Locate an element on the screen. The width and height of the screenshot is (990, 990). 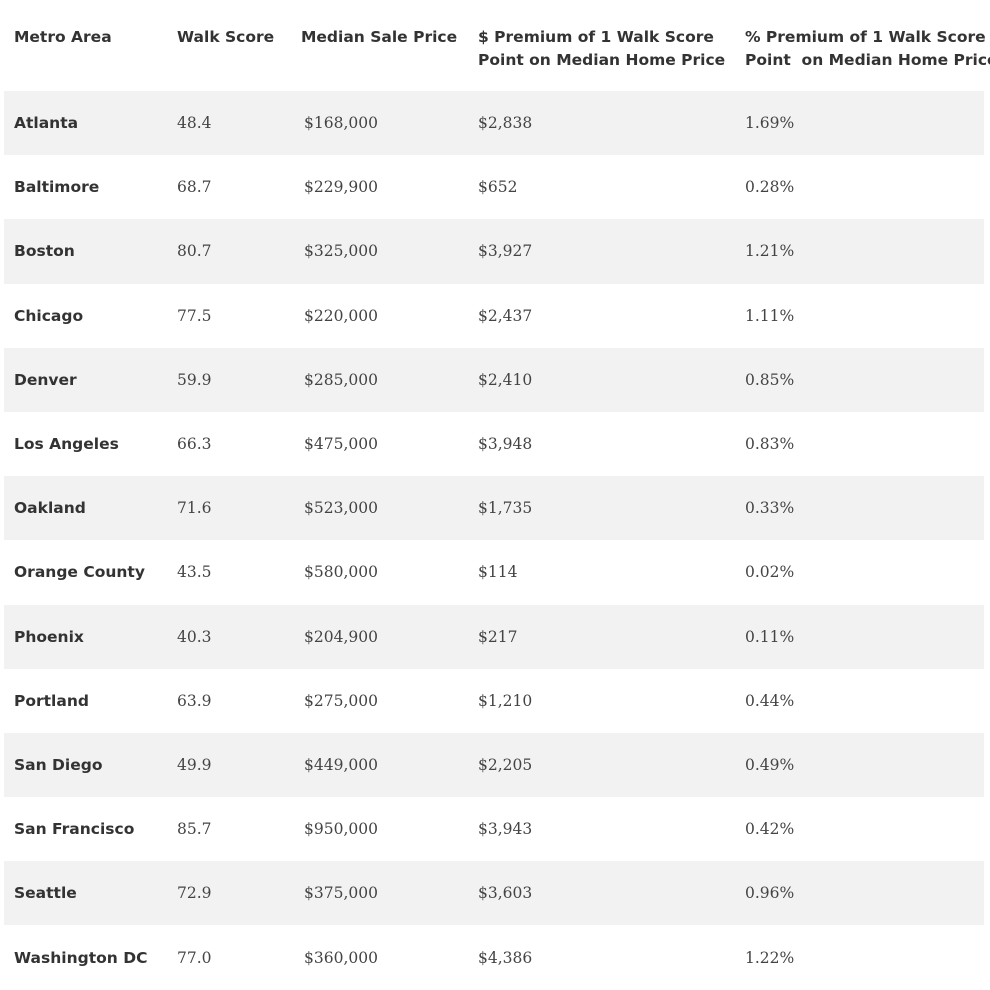
percent-premium-cell: 0.28% is located at coordinates (770, 187).